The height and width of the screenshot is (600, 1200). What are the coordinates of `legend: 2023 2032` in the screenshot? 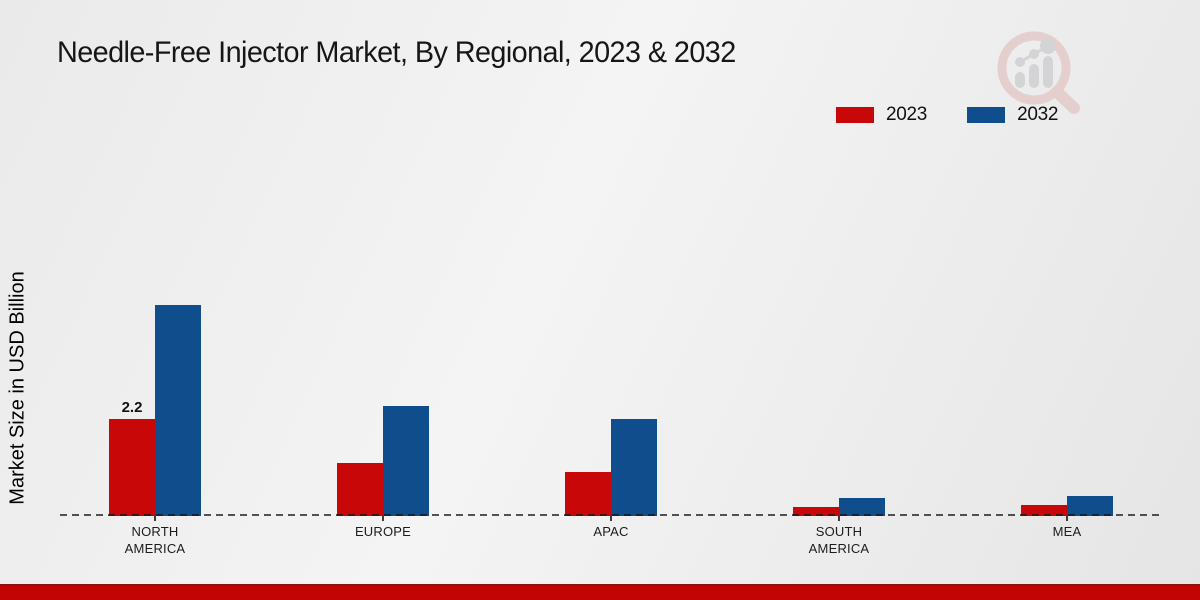 It's located at (947, 115).